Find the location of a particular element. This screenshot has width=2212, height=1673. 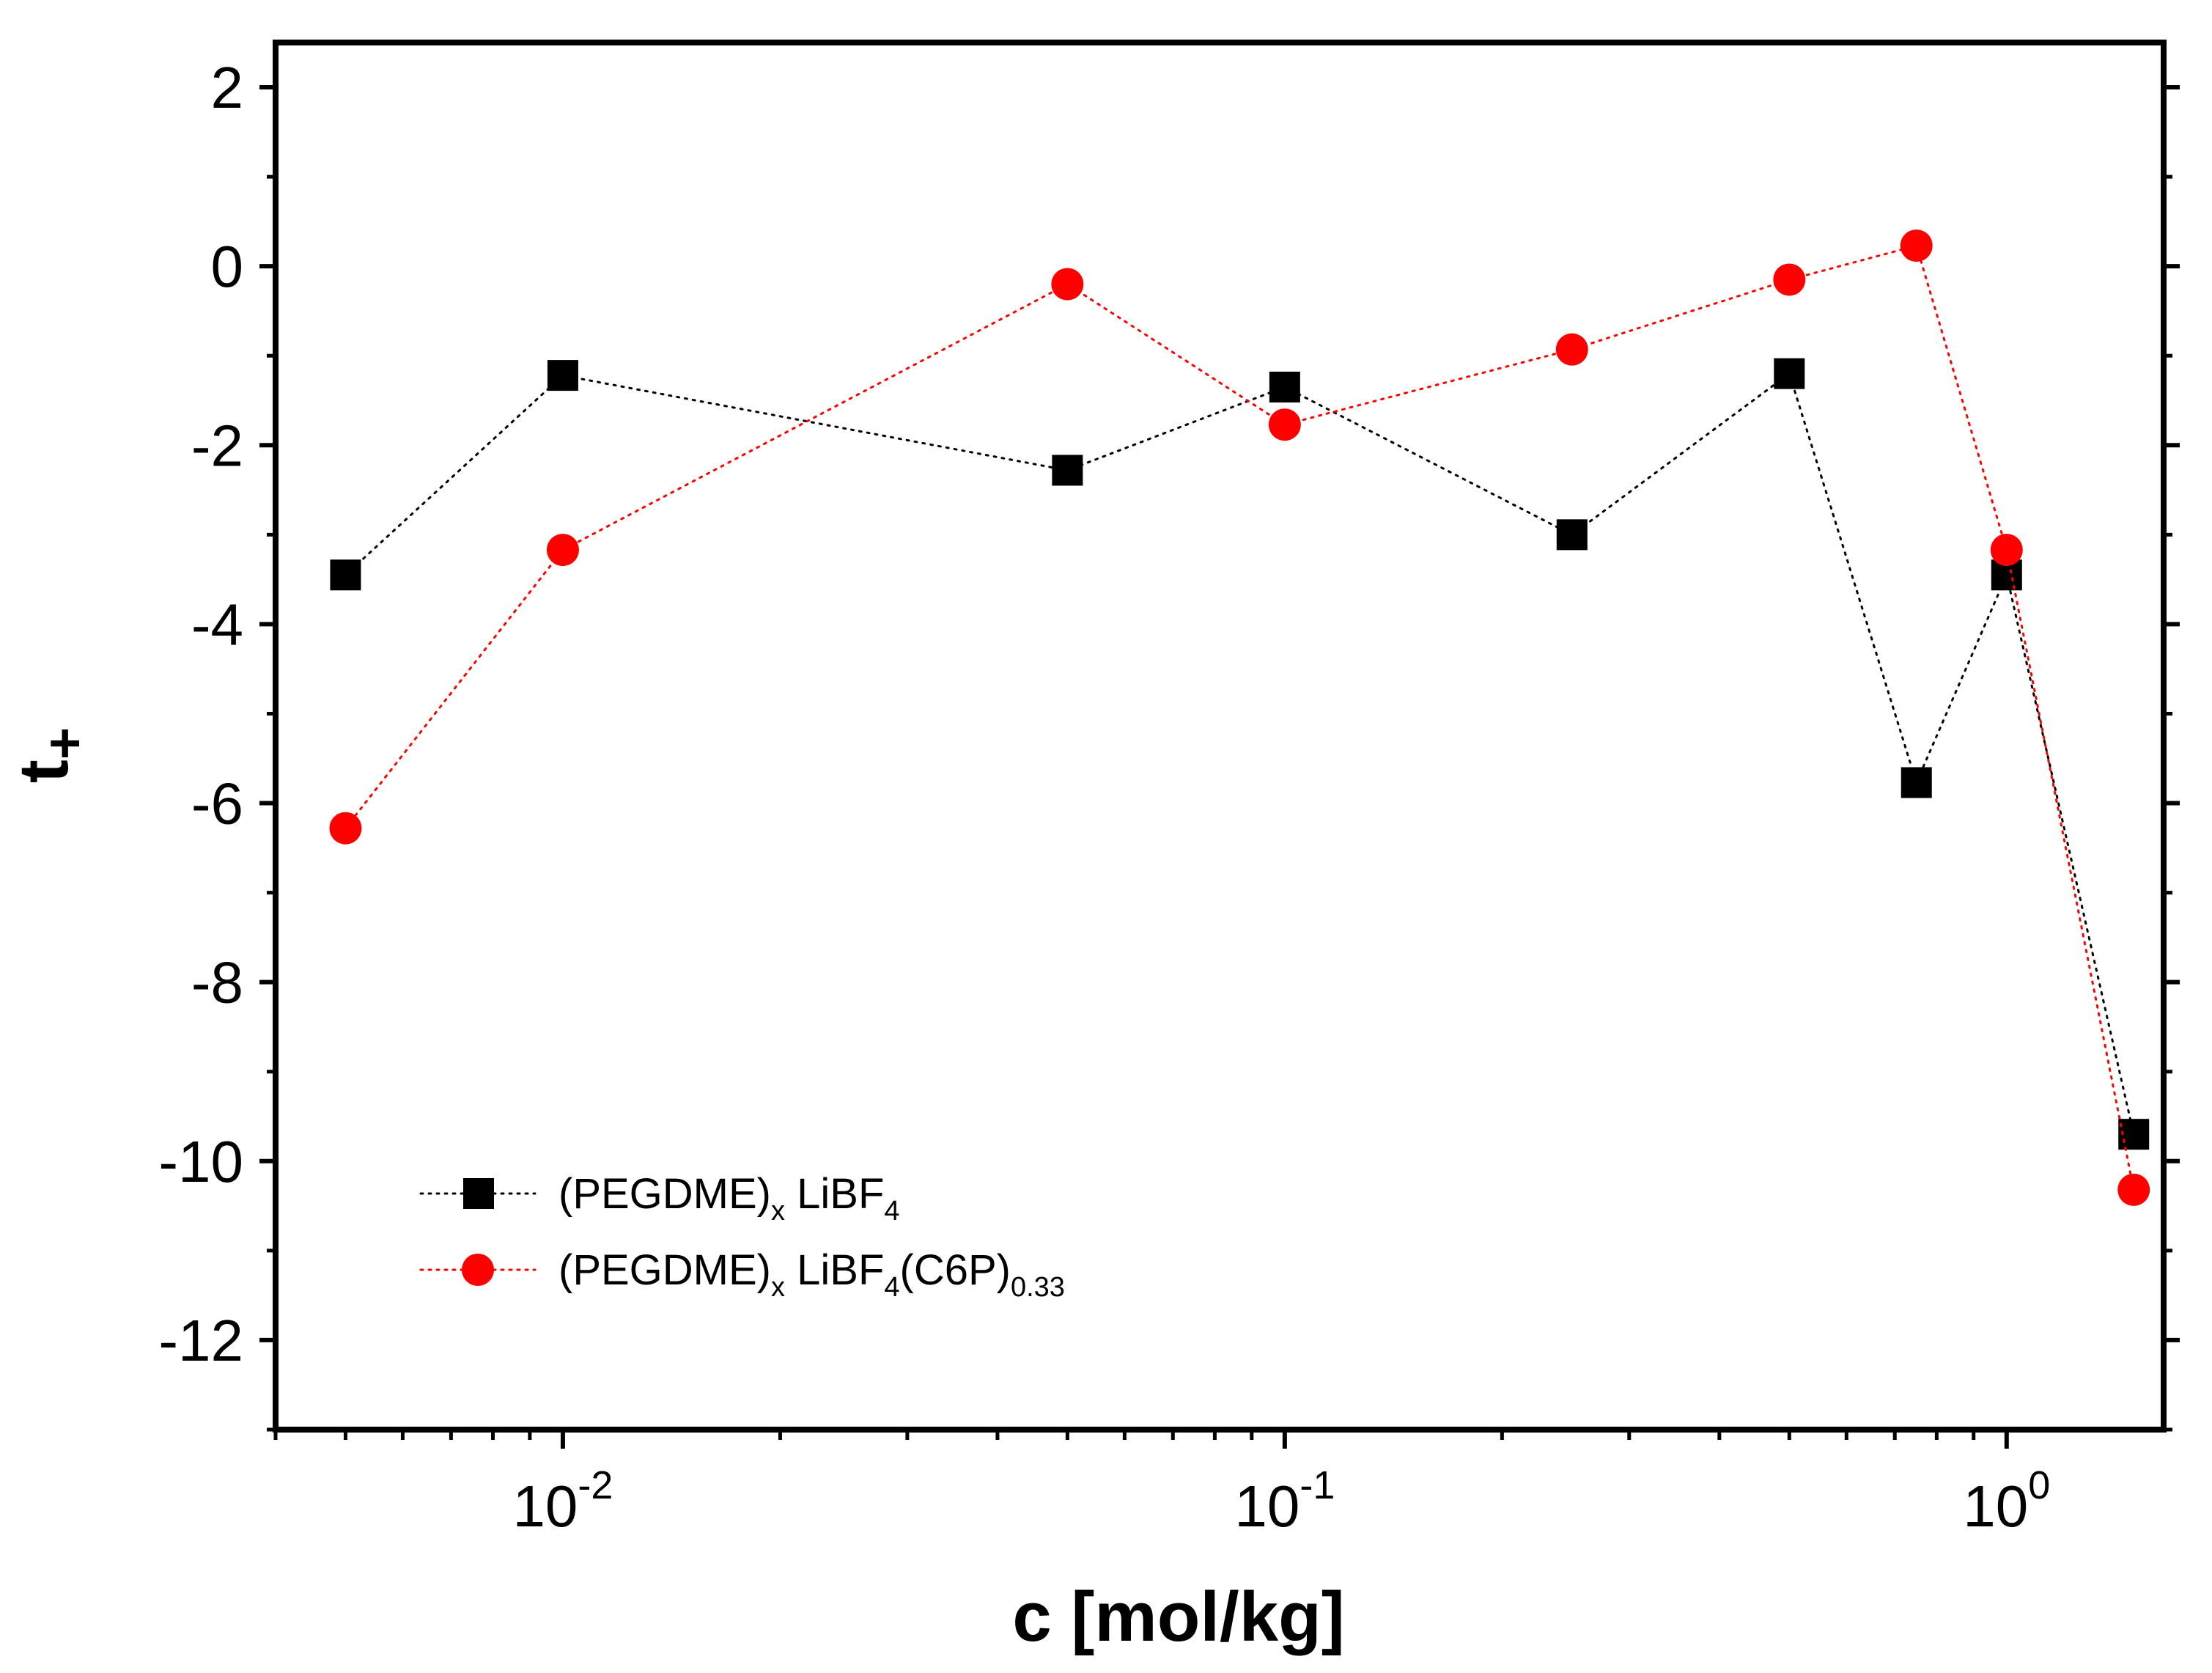

x-tick-label: 10⁻² is located at coordinates (562, 1501).